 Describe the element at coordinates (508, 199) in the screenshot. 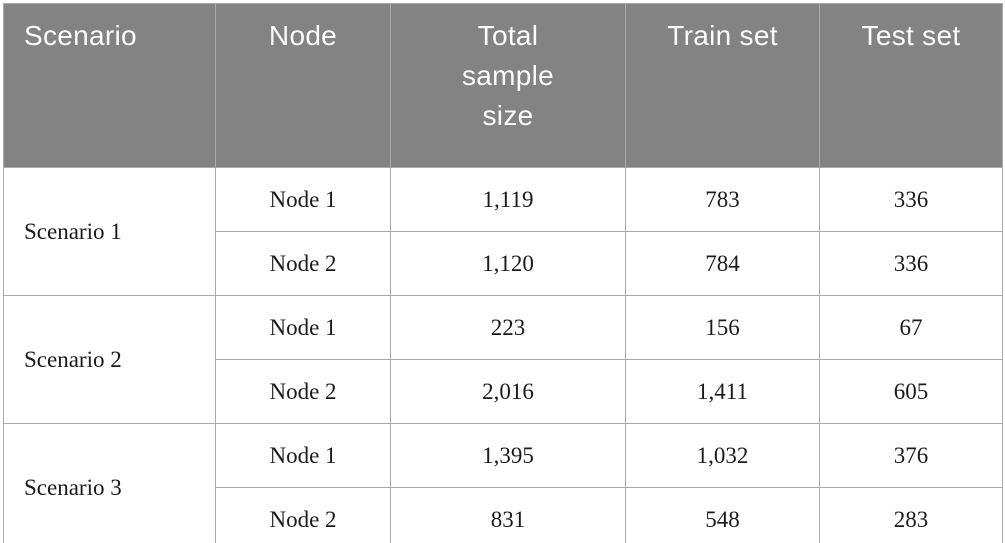

I see `total-sample-size-cell: 1,119` at that location.